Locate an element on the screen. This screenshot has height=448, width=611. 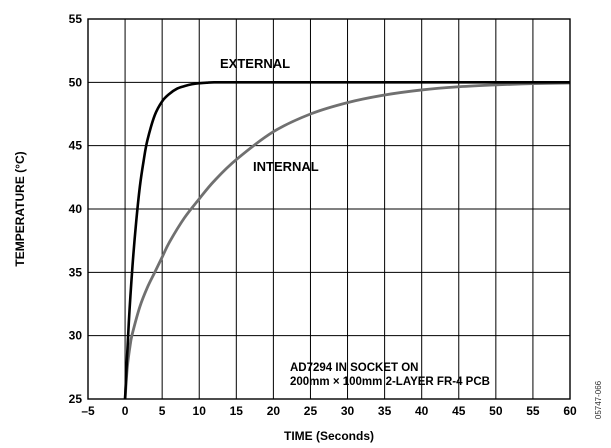
y-tick-label: 30 is located at coordinates (76, 336).